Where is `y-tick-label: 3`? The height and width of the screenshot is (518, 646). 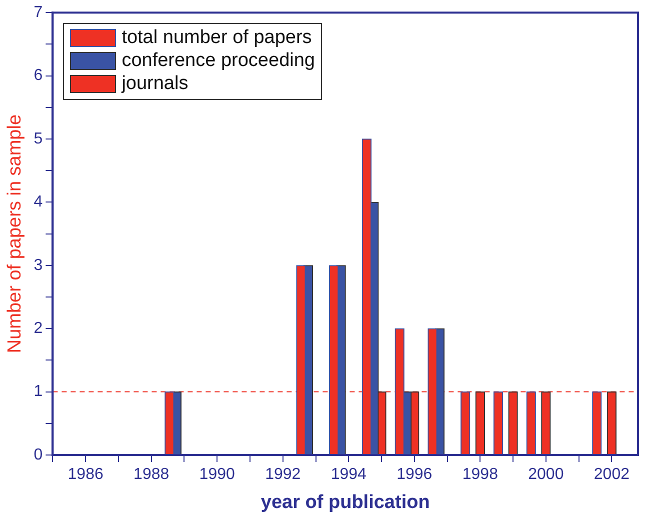
y-tick-label: 3 is located at coordinates (38, 265).